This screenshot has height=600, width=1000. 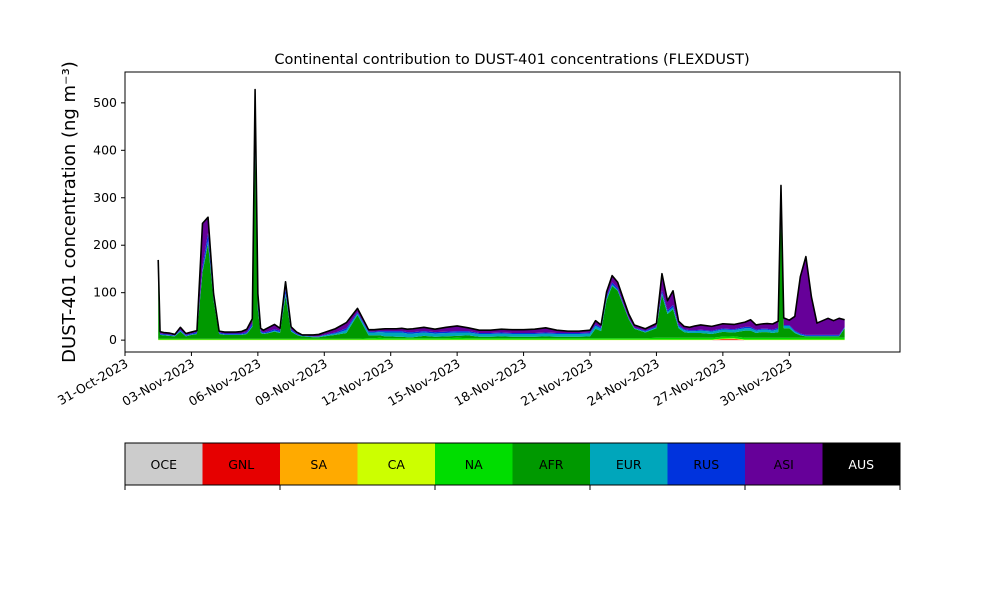 What do you see at coordinates (69, 212) in the screenshot?
I see `y-axis-label: DUST-401 concentration (ng m⁻³)` at bounding box center [69, 212].